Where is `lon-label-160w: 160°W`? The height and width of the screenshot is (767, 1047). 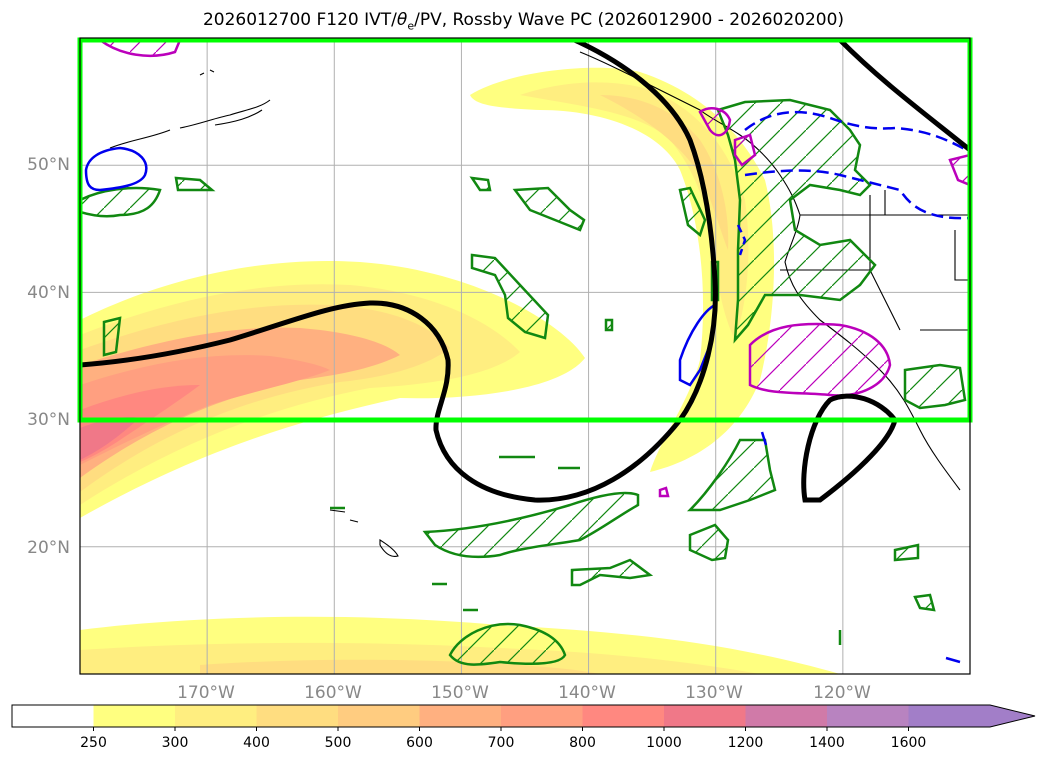
lon-label-160w: 160°W is located at coordinates (333, 693).